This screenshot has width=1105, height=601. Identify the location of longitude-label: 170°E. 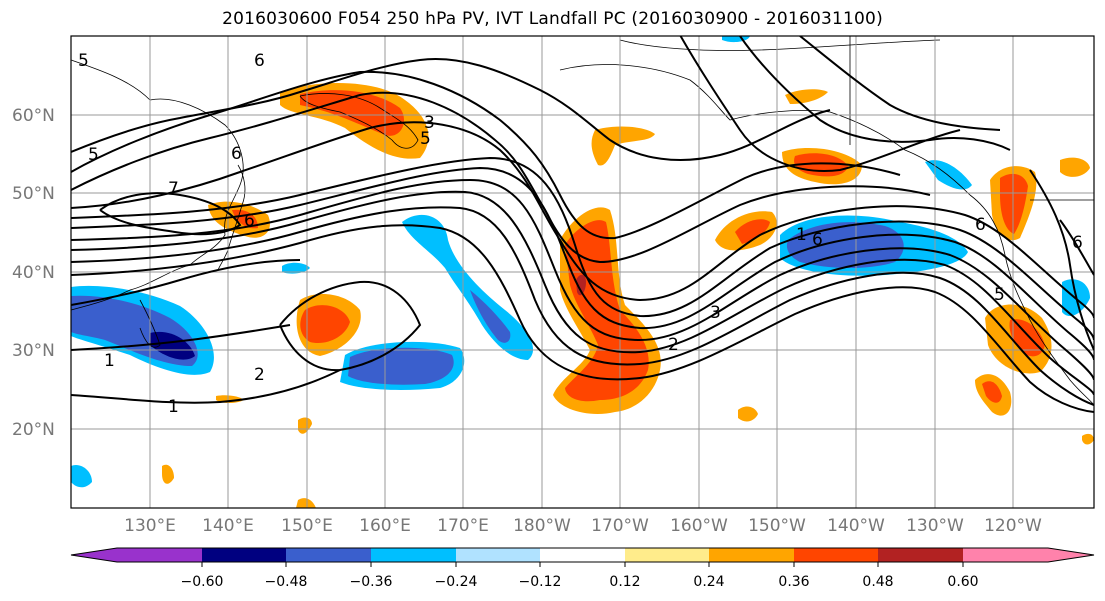
(463, 526).